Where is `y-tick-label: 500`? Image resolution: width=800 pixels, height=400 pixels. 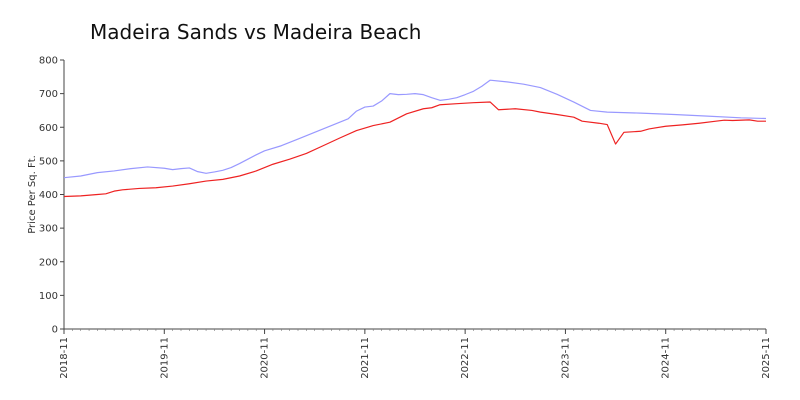 y-tick-label: 500 is located at coordinates (48, 161).